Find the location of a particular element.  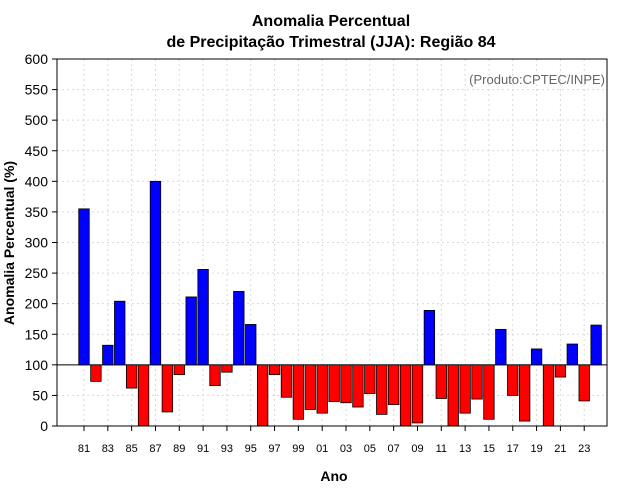

x-tick-label: 87 is located at coordinates (155, 449).